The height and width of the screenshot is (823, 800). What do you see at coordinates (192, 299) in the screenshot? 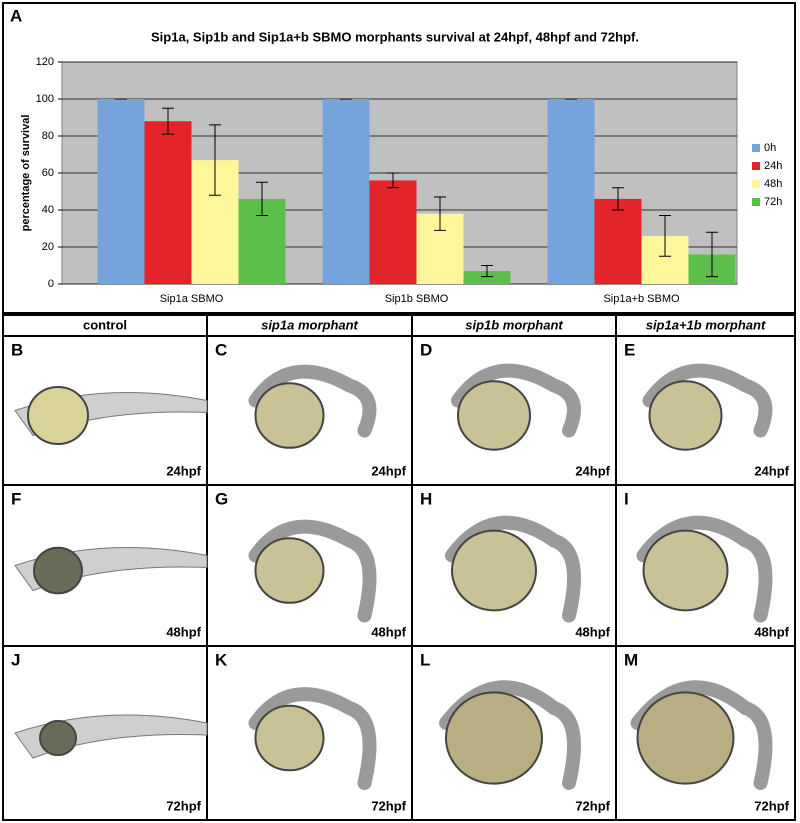
I see `x-tick-label: Sip1a SBMO` at bounding box center [192, 299].